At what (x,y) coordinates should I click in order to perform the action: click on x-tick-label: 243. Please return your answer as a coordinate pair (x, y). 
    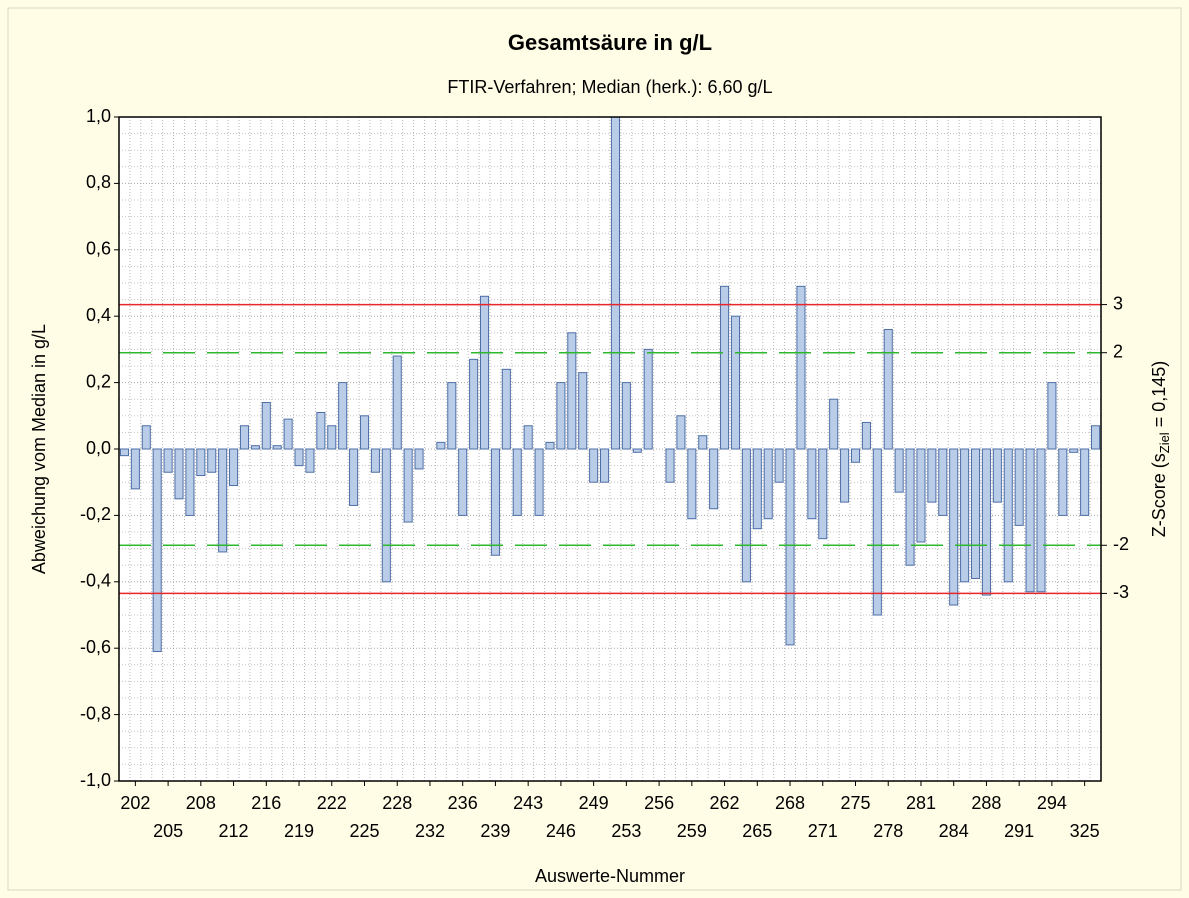
    Looking at the image, I should click on (528, 803).